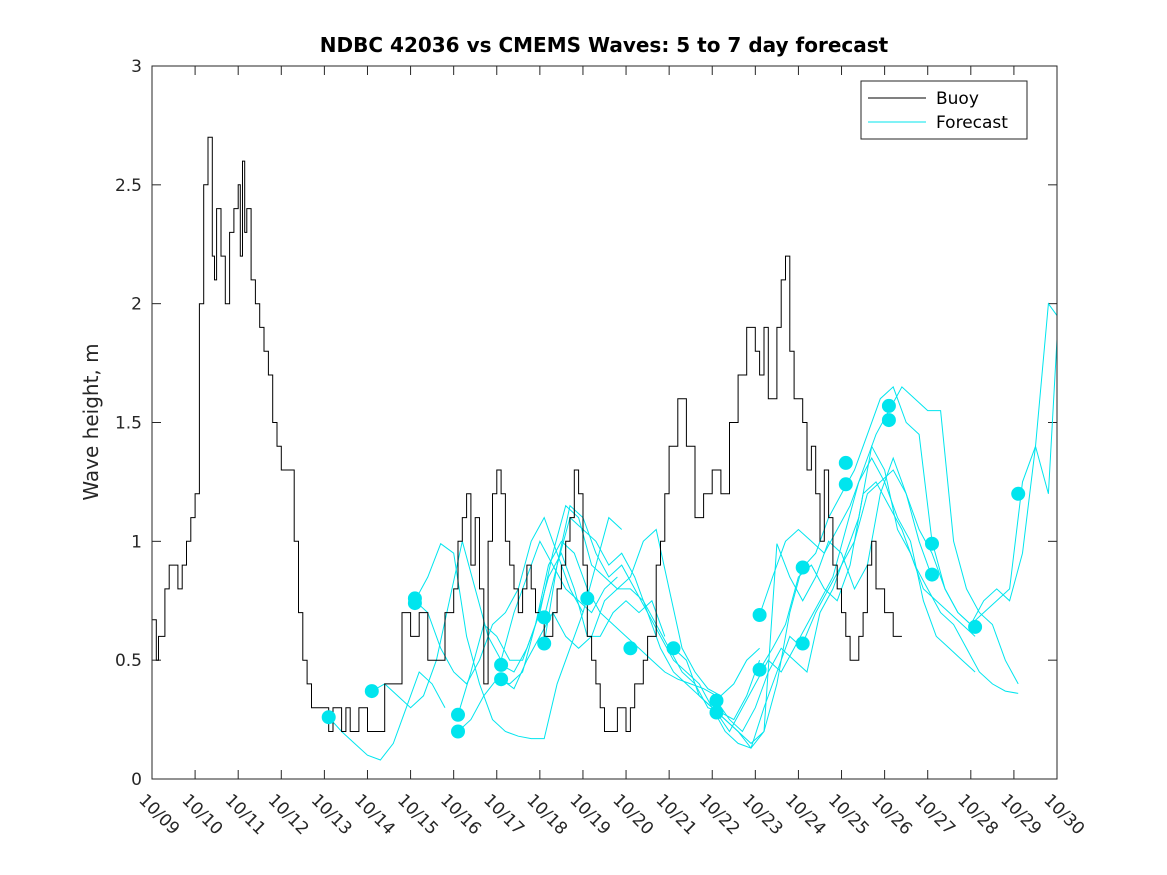  I want to click on x-tick-label: 10/24, so click(805, 814).